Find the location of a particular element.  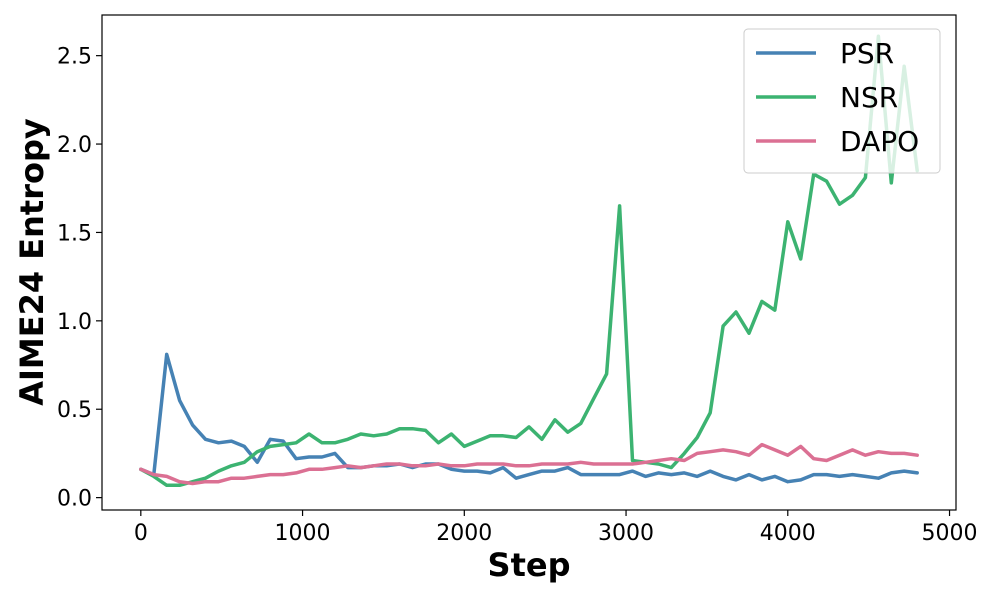

x-tick-label: 5000 is located at coordinates (950, 533).